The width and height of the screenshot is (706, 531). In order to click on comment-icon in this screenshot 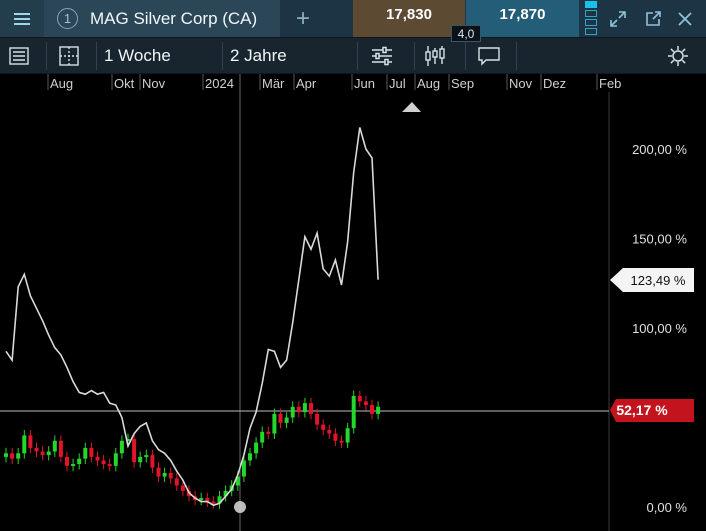, I will do `click(491, 56)`.